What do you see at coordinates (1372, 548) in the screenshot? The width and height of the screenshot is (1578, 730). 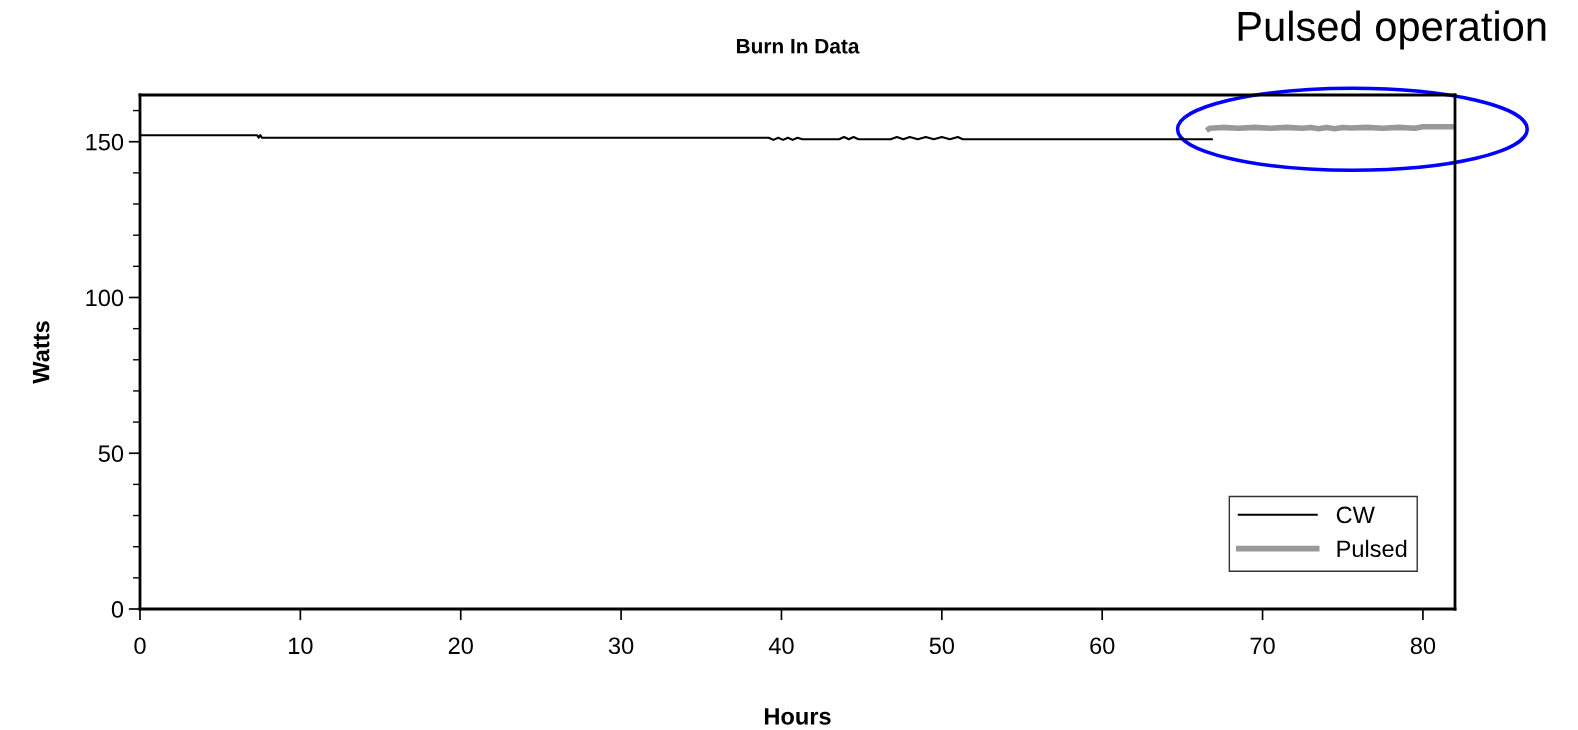 I see `legend-label: Pulsed` at bounding box center [1372, 548].